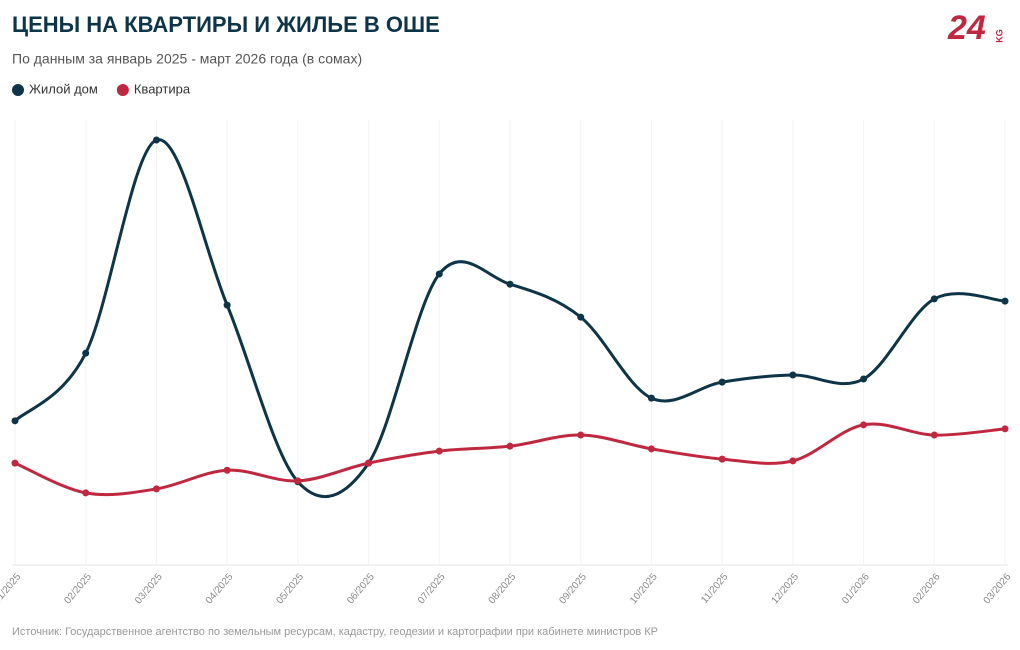 Image resolution: width=1020 pixels, height=650 pixels. I want to click on x-tick-label: 10/2025, so click(644, 588).